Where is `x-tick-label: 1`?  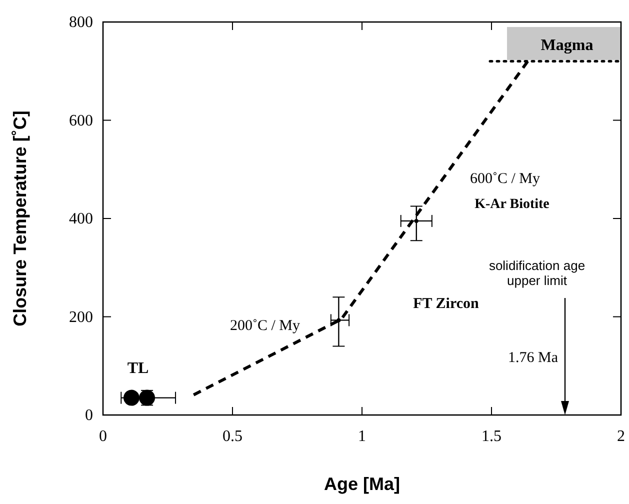
x-tick-label: 1 is located at coordinates (362, 436).